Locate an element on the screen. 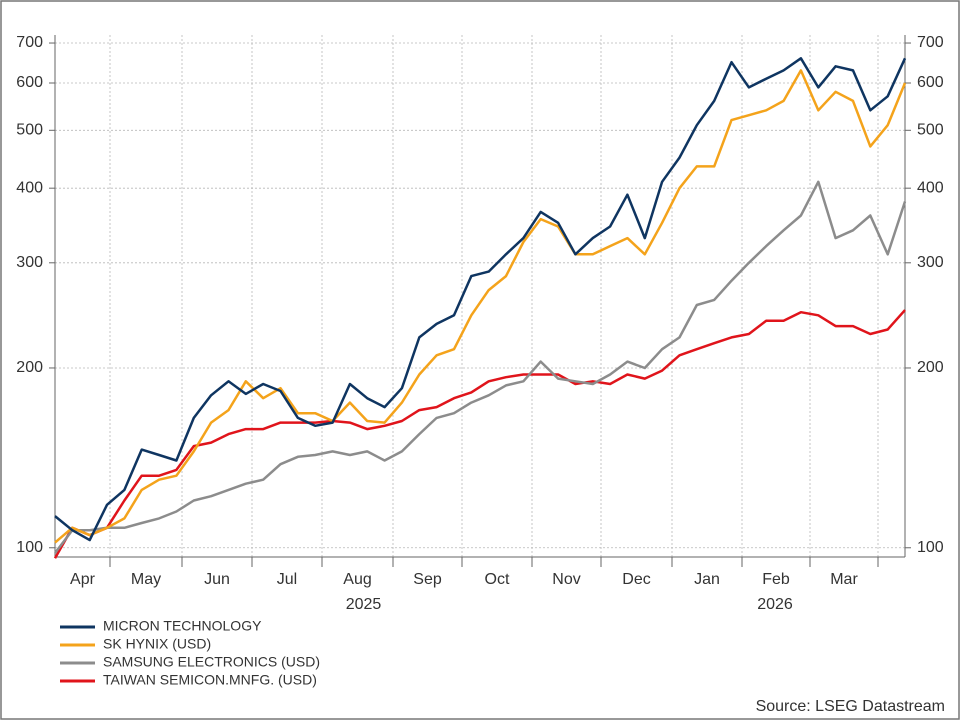 The width and height of the screenshot is (960, 725). x-tick-label: Aug is located at coordinates (357, 579).